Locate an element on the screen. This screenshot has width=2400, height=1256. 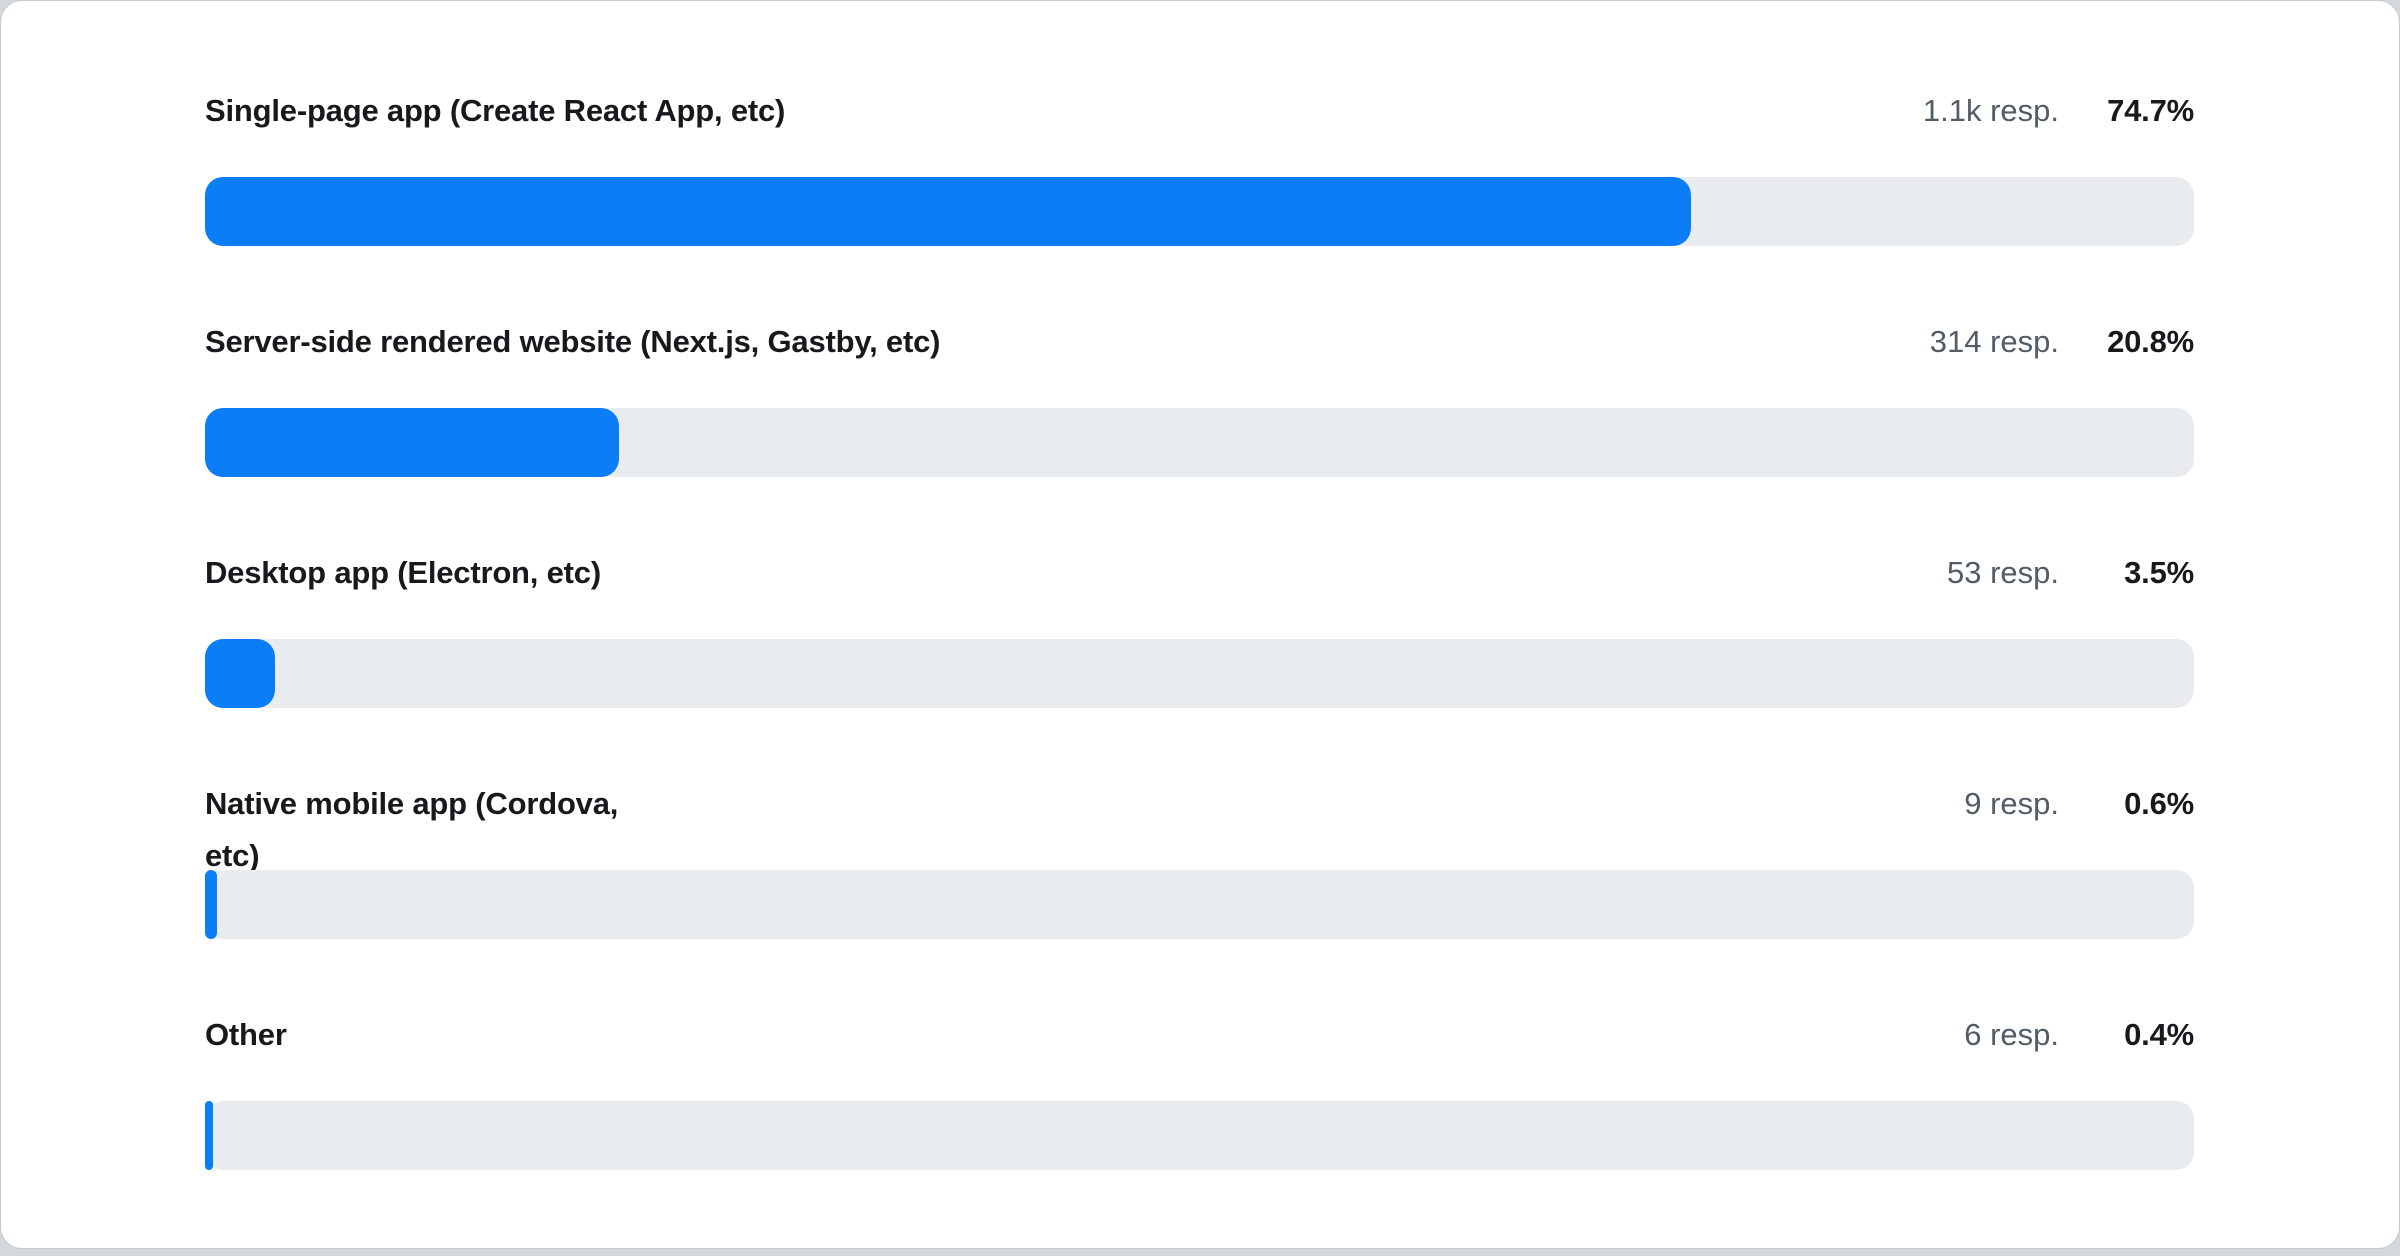
response-count: 53 resp. is located at coordinates (2002, 572).